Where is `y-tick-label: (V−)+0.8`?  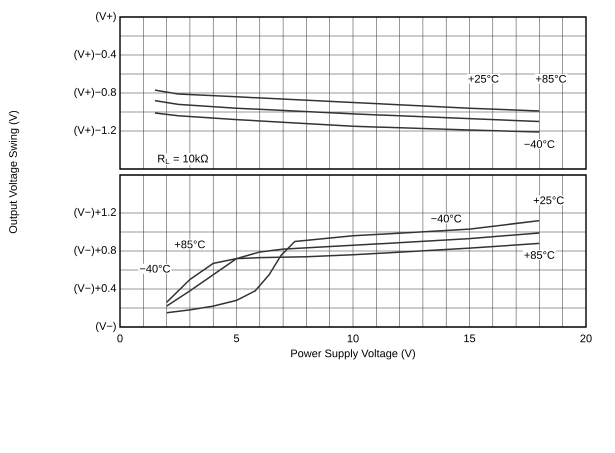 y-tick-label: (V−)+0.8 is located at coordinates (95, 251).